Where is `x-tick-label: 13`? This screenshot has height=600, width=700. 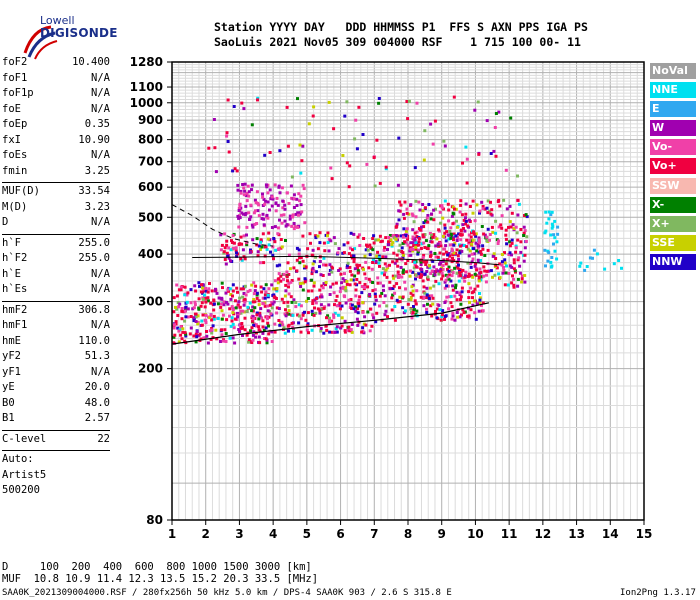
x-tick-label: 13 is located at coordinates (576, 534).